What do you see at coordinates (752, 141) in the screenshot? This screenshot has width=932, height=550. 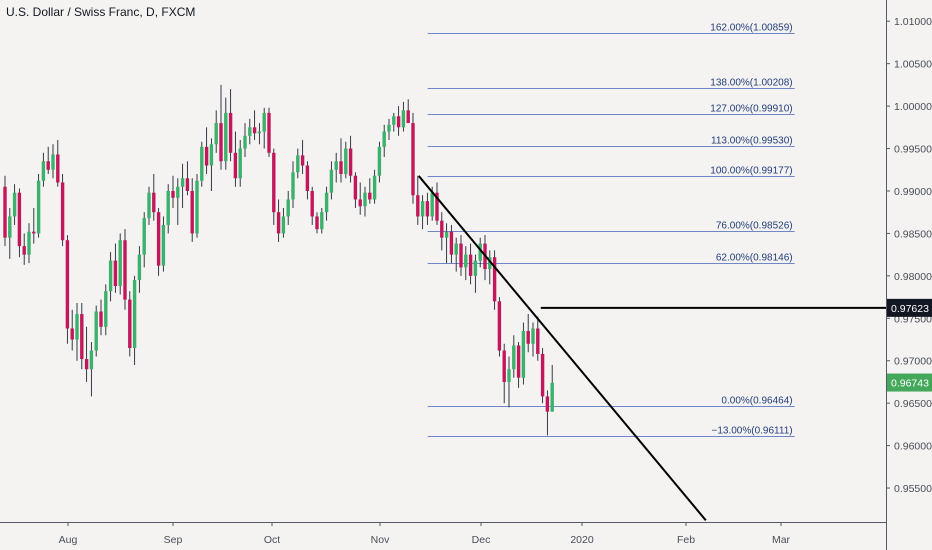 I see `fib-label: 113.00%(0.99530)` at bounding box center [752, 141].